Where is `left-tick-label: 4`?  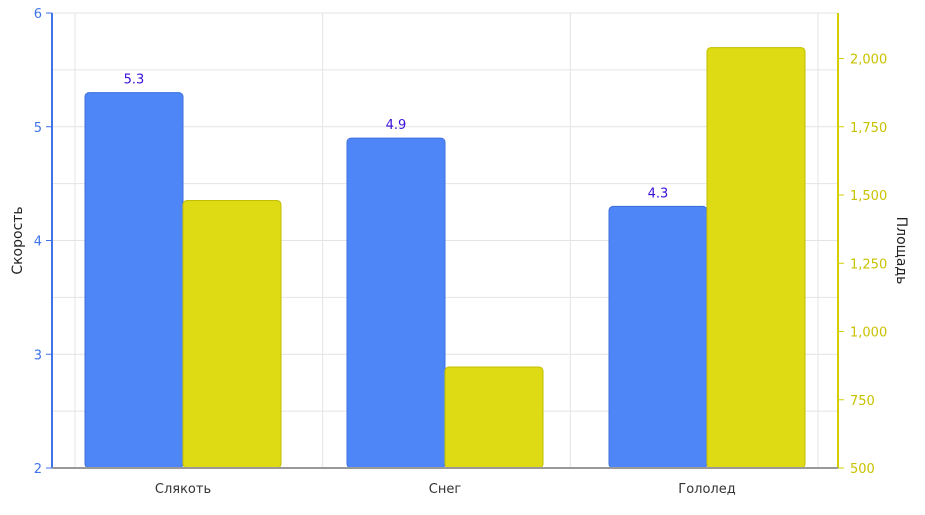 left-tick-label: 4 is located at coordinates (38, 242).